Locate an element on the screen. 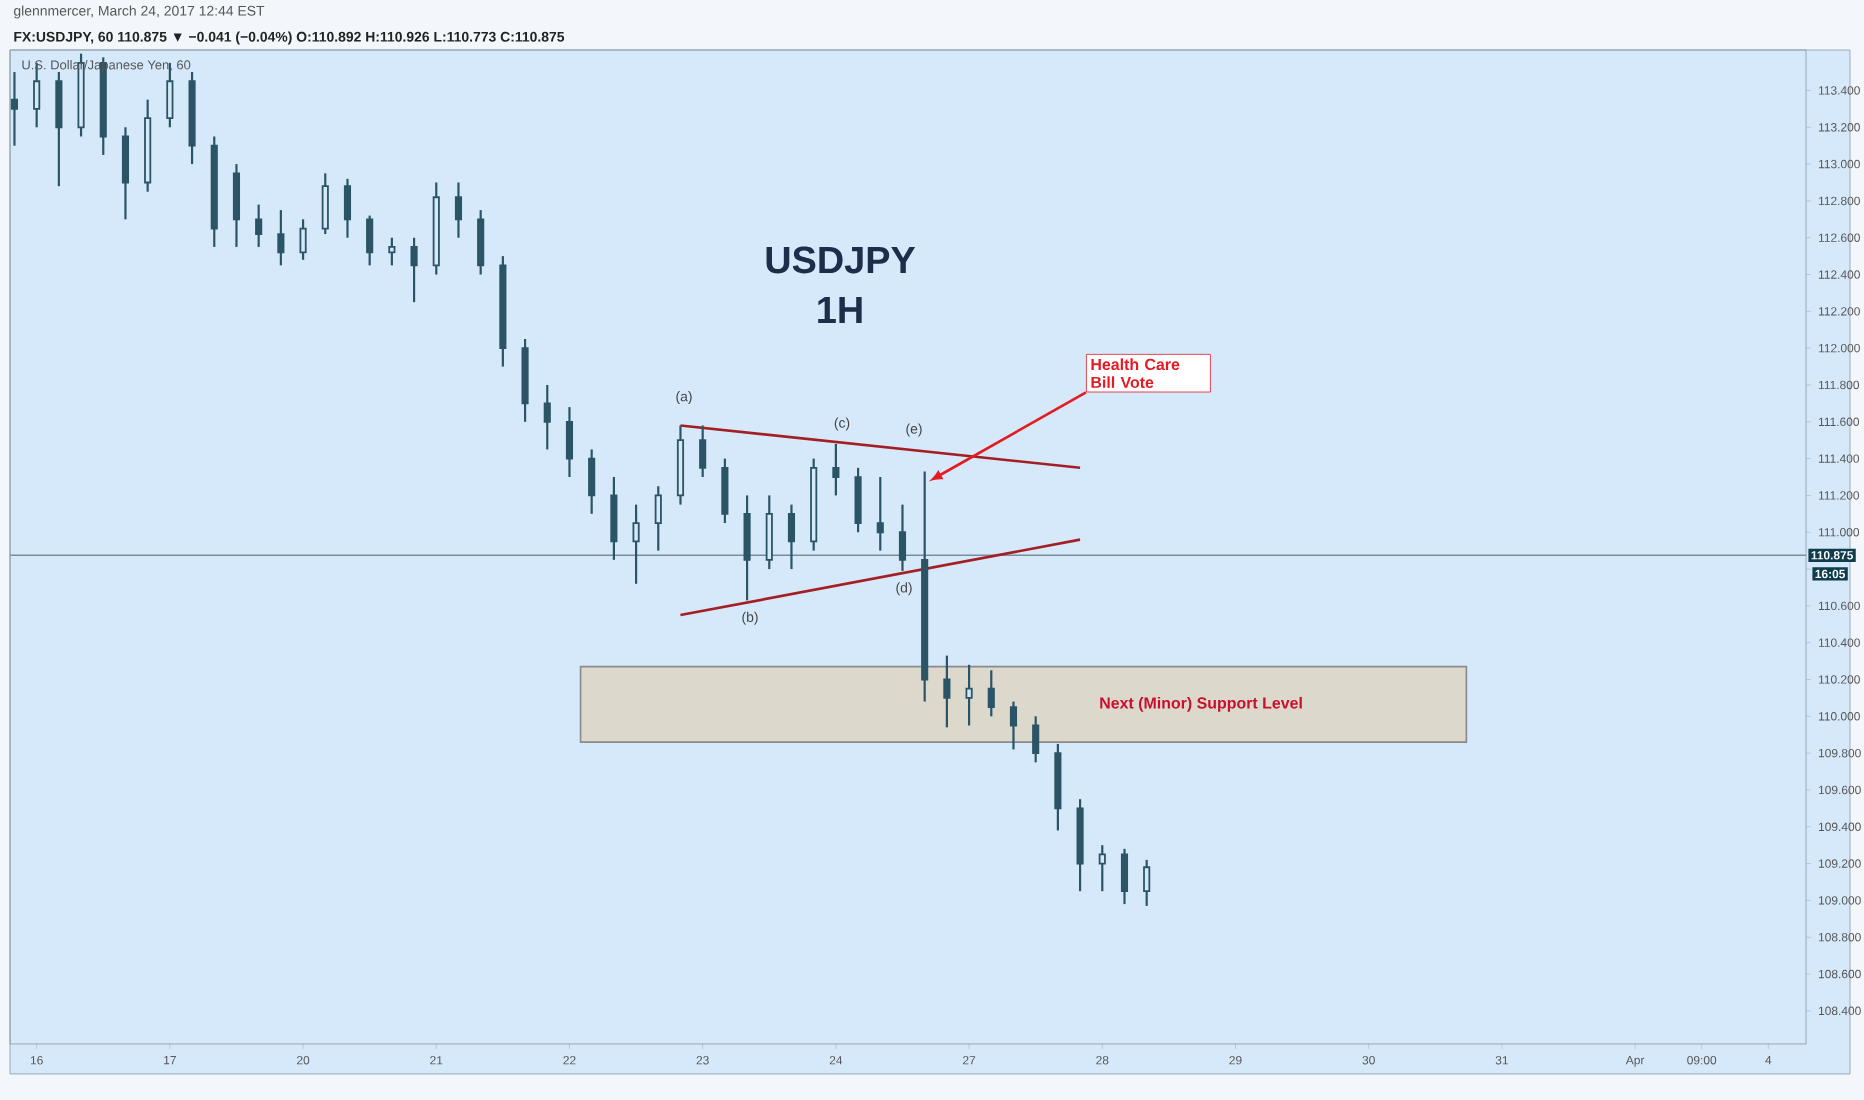  text: USDJPY is located at coordinates (841, 260).